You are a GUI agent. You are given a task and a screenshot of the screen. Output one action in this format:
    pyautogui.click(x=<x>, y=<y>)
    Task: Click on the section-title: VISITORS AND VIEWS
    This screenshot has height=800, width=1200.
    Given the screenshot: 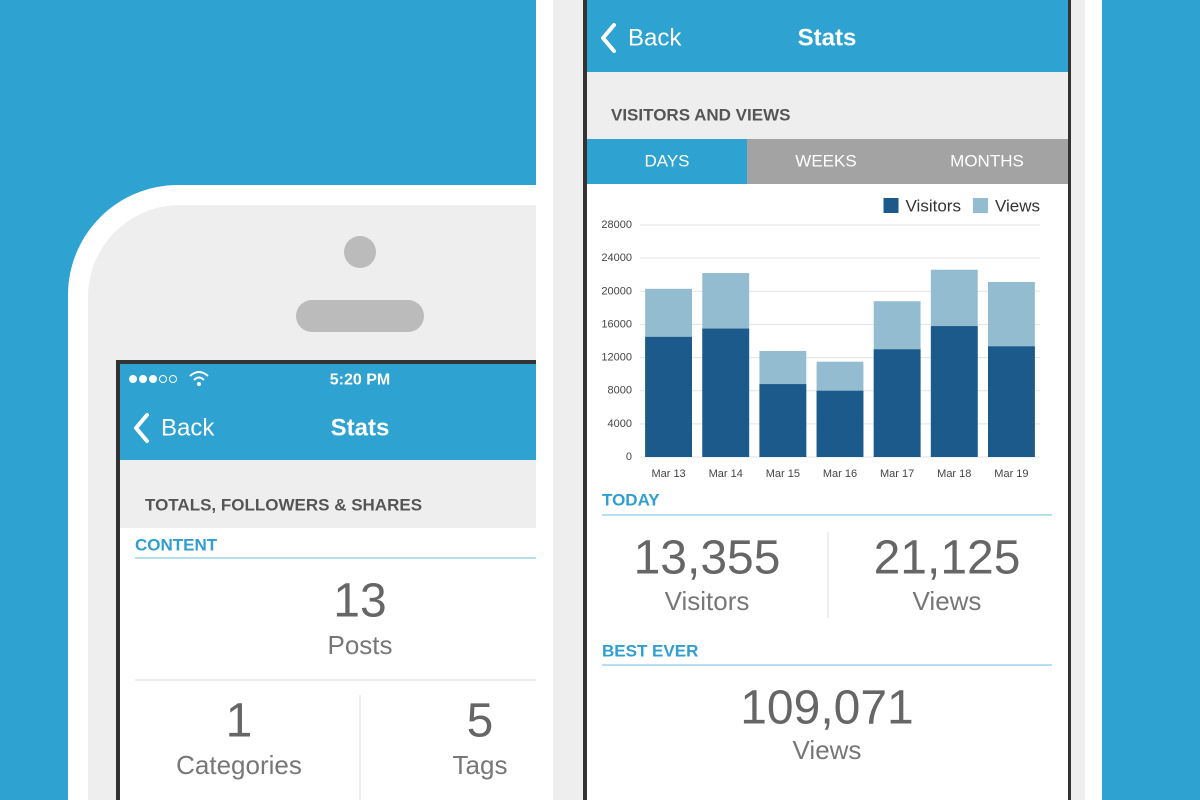 What is the action you would take?
    pyautogui.click(x=700, y=115)
    